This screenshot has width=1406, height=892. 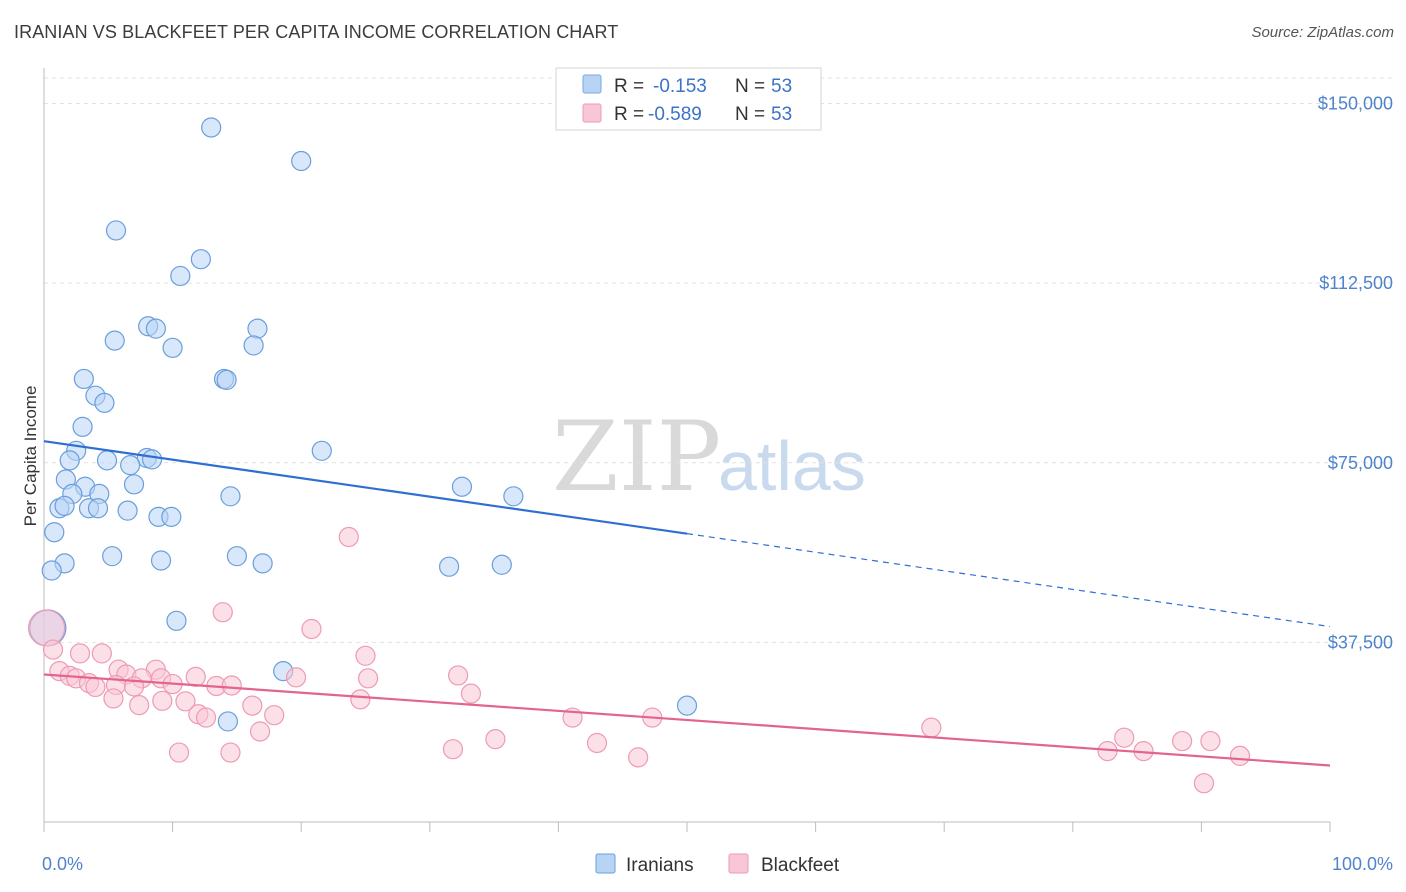 I want to click on watermark-atlas: atlas, so click(x=792, y=466).